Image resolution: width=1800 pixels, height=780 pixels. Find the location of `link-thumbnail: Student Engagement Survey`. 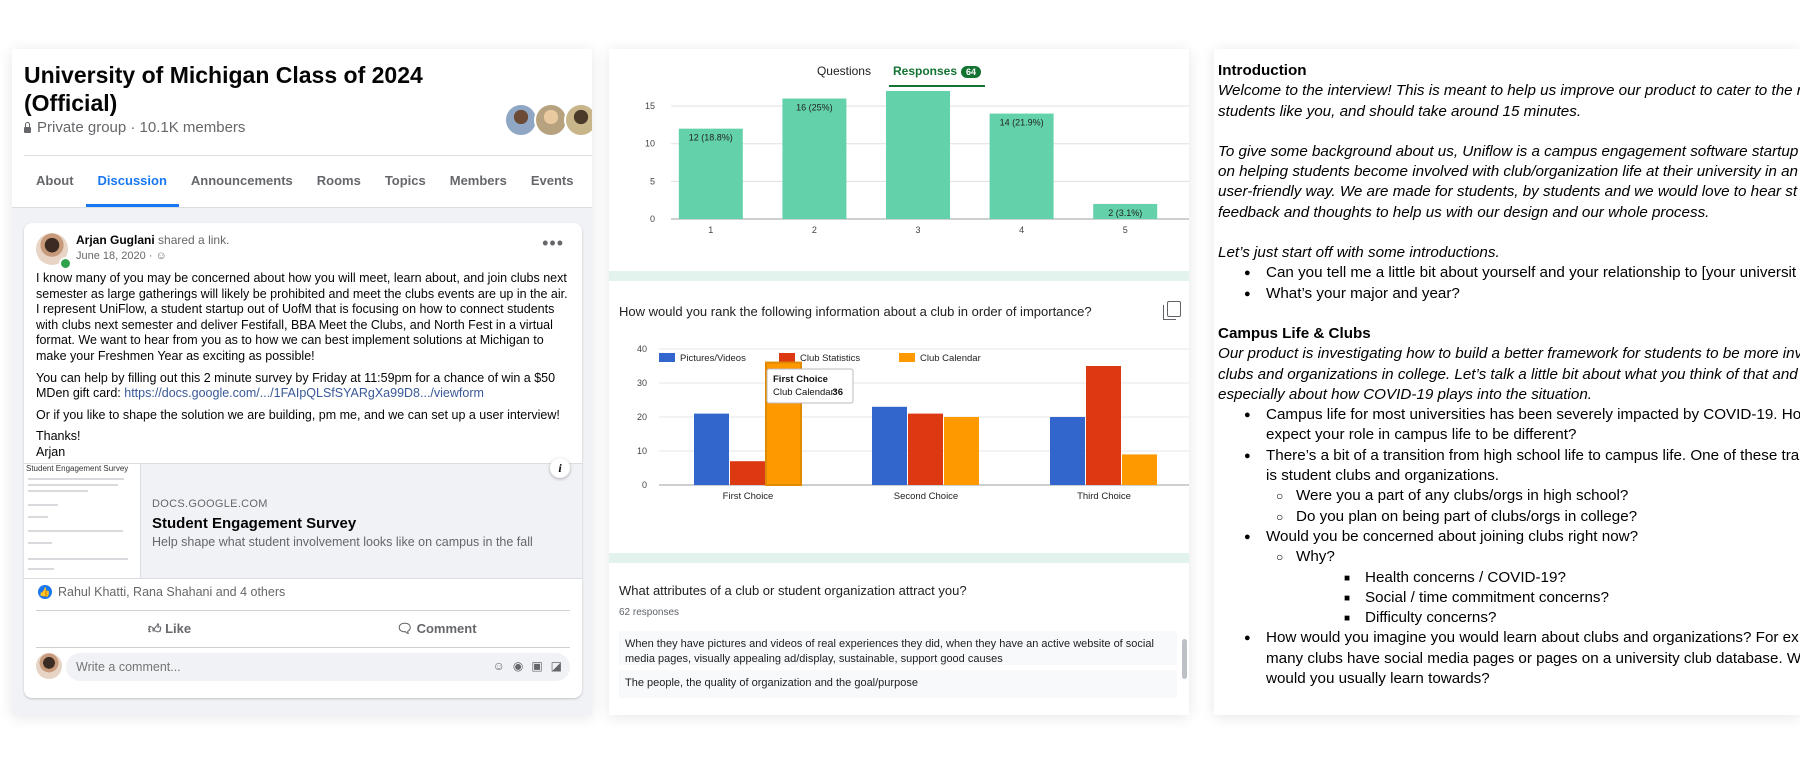

link-thumbnail: Student Engagement Survey is located at coordinates (82, 521).